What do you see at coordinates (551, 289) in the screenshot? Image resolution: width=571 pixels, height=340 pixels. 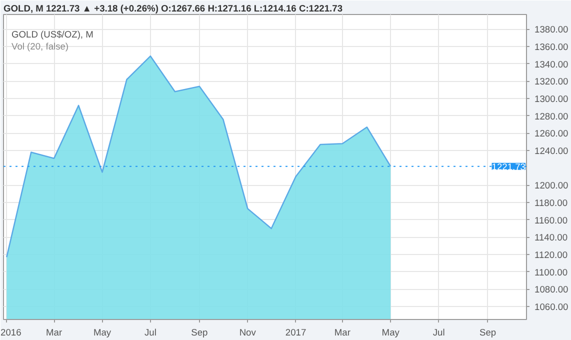 I see `y-tick-label: 1080.00` at bounding box center [551, 289].